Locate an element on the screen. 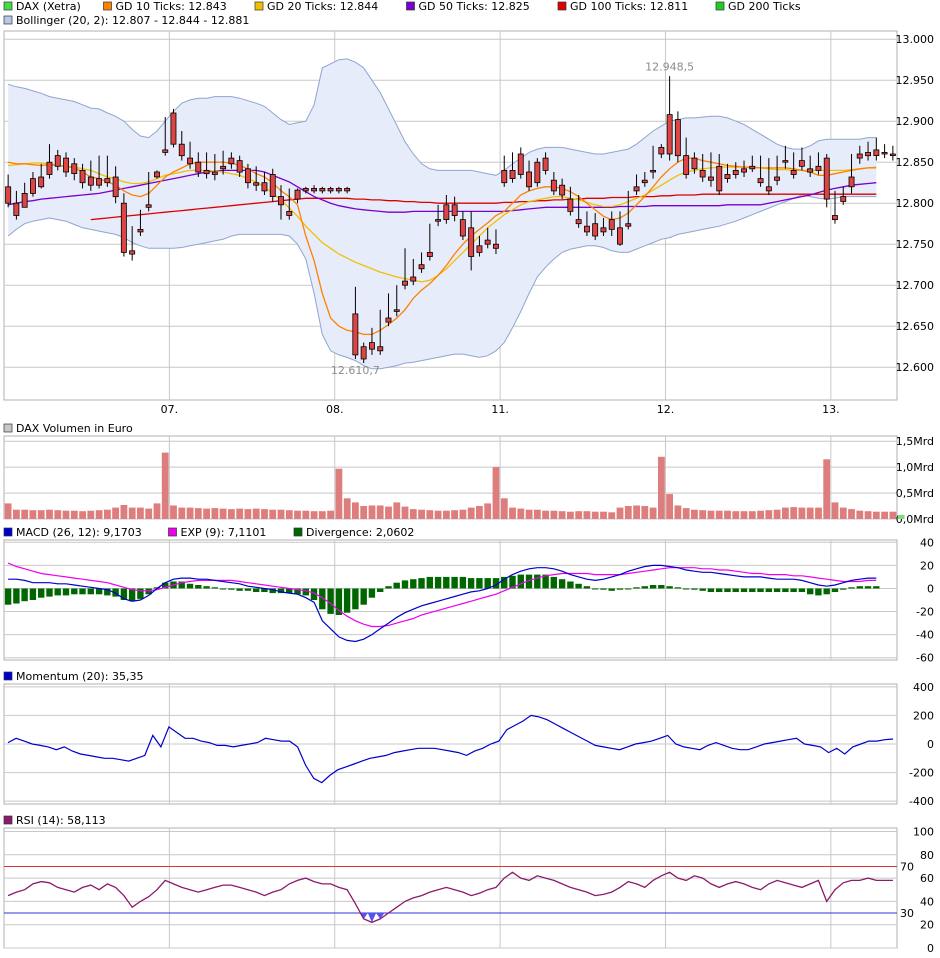 This screenshot has width=940, height=958. y-tick-label: 12.600 is located at coordinates (915, 367).